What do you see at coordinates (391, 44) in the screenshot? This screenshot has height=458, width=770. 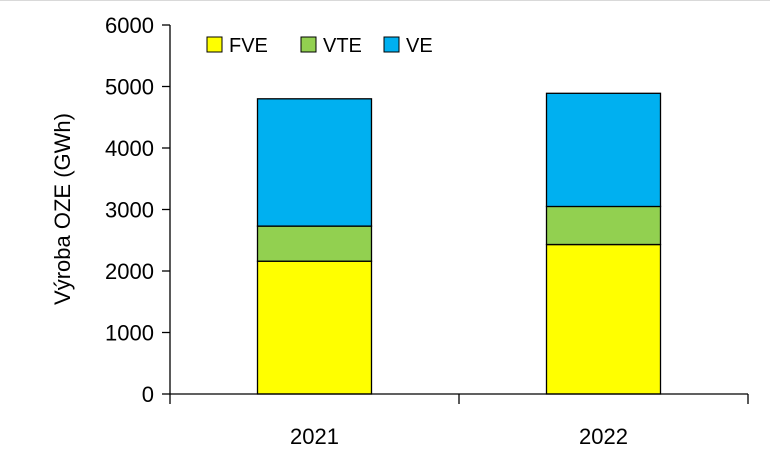 I see `legend-swatch-ve` at bounding box center [391, 44].